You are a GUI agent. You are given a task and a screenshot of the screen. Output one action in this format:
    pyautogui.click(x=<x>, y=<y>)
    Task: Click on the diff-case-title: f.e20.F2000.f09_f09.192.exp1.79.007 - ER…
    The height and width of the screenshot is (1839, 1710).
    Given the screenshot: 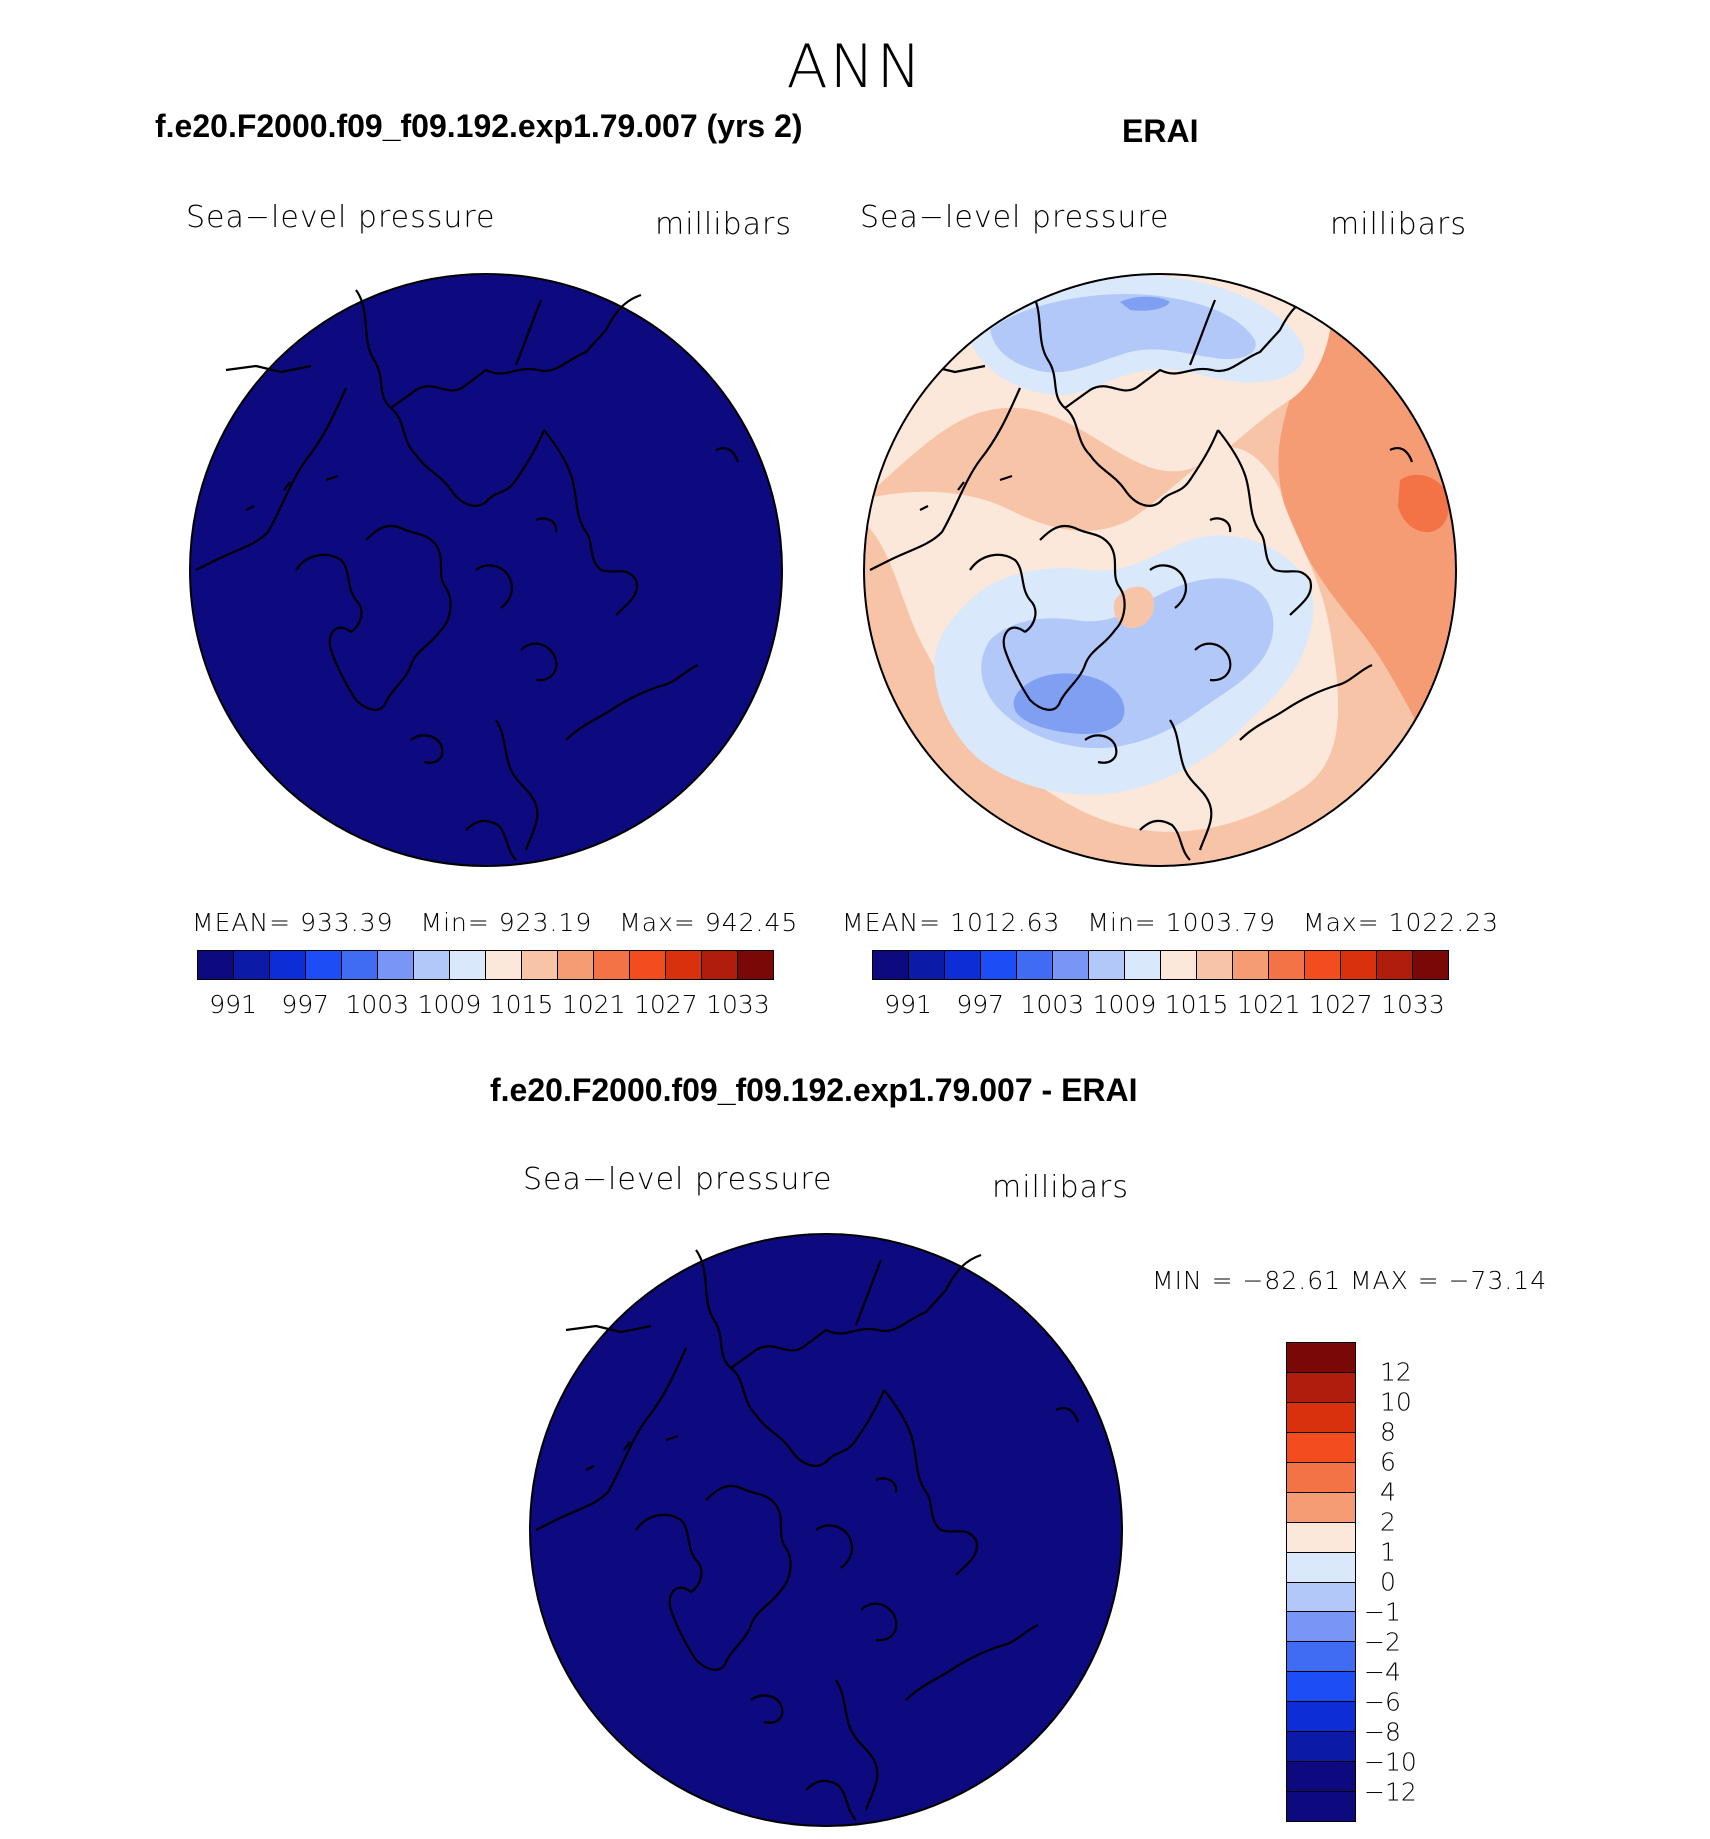 What is the action you would take?
    pyautogui.click(x=814, y=1090)
    